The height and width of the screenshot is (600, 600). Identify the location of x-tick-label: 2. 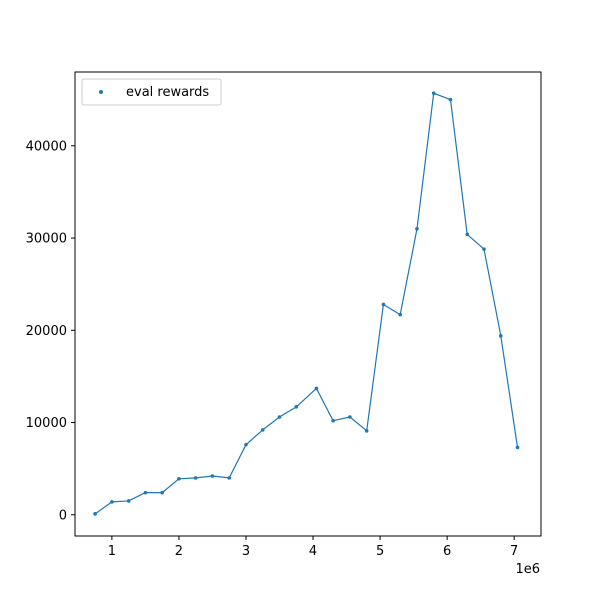
(179, 551).